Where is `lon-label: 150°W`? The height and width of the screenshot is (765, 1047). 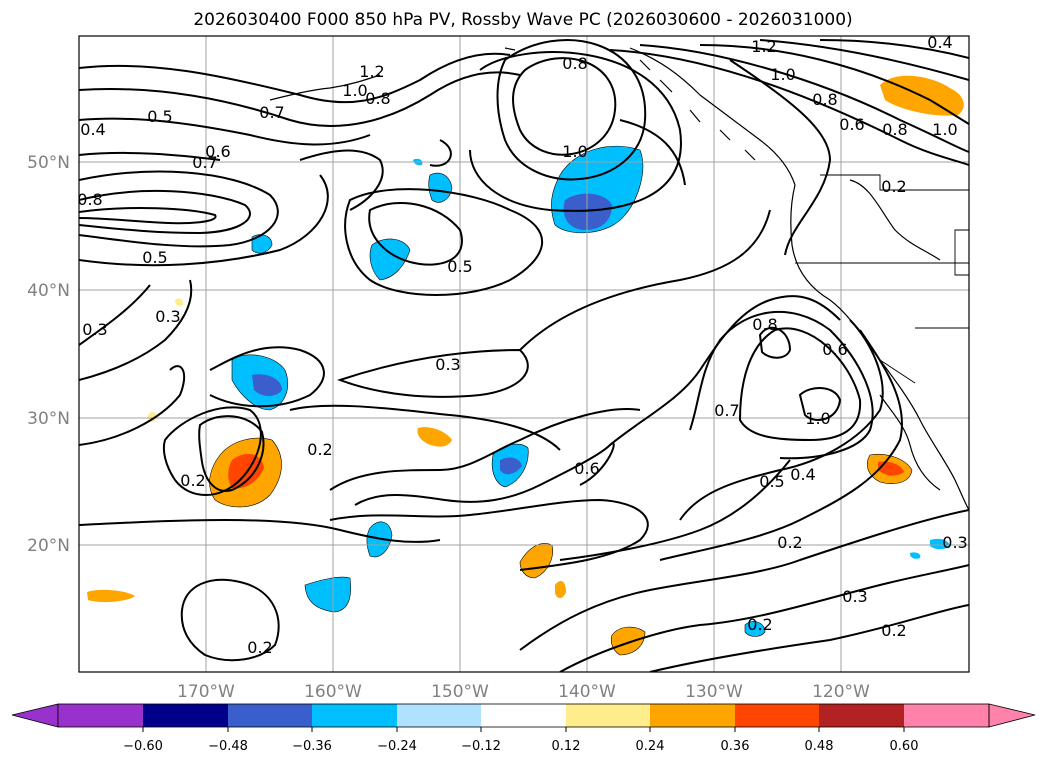
lon-label: 150°W is located at coordinates (460, 692).